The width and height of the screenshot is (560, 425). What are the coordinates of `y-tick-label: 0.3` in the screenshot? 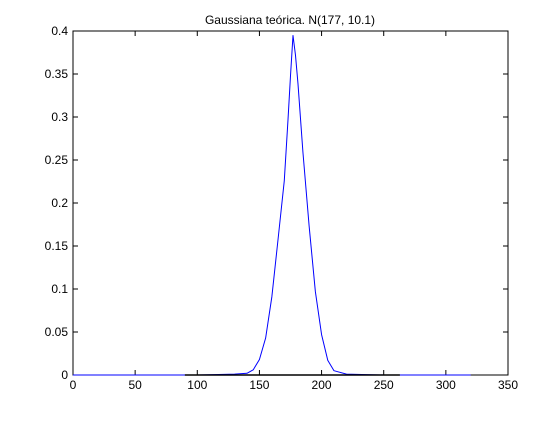 It's located at (59, 117).